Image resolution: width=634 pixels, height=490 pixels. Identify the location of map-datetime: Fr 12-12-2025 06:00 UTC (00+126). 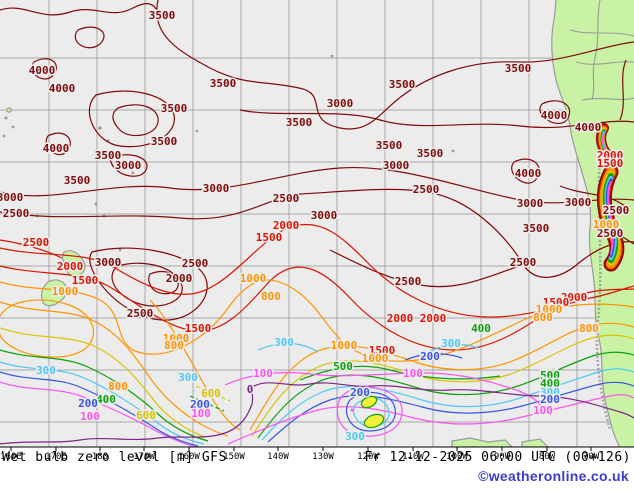
(497, 457).